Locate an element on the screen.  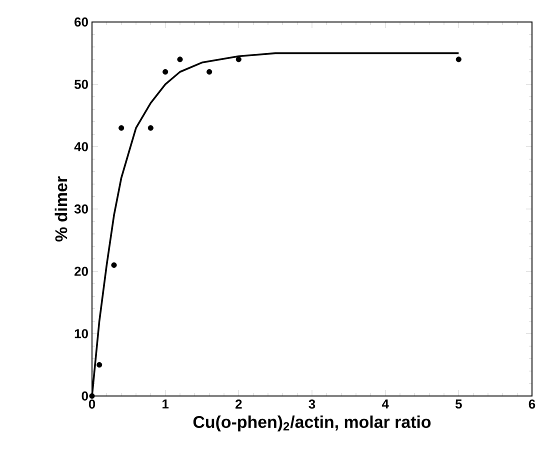
x-tick-label: 3 is located at coordinates (312, 404).